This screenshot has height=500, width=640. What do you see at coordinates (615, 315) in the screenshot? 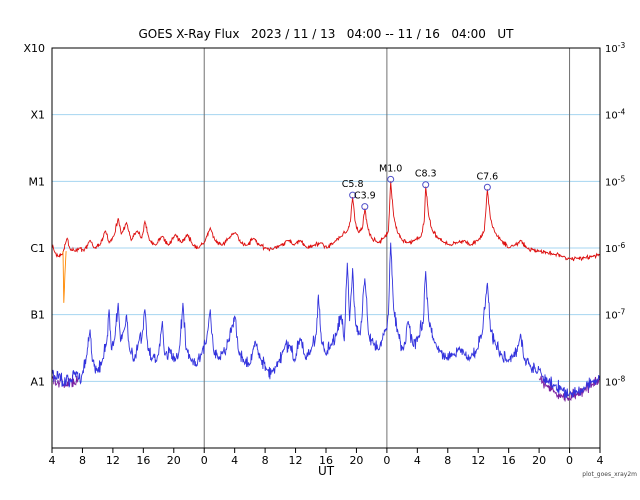
I see `y-right-label: 10-7` at bounding box center [615, 315].